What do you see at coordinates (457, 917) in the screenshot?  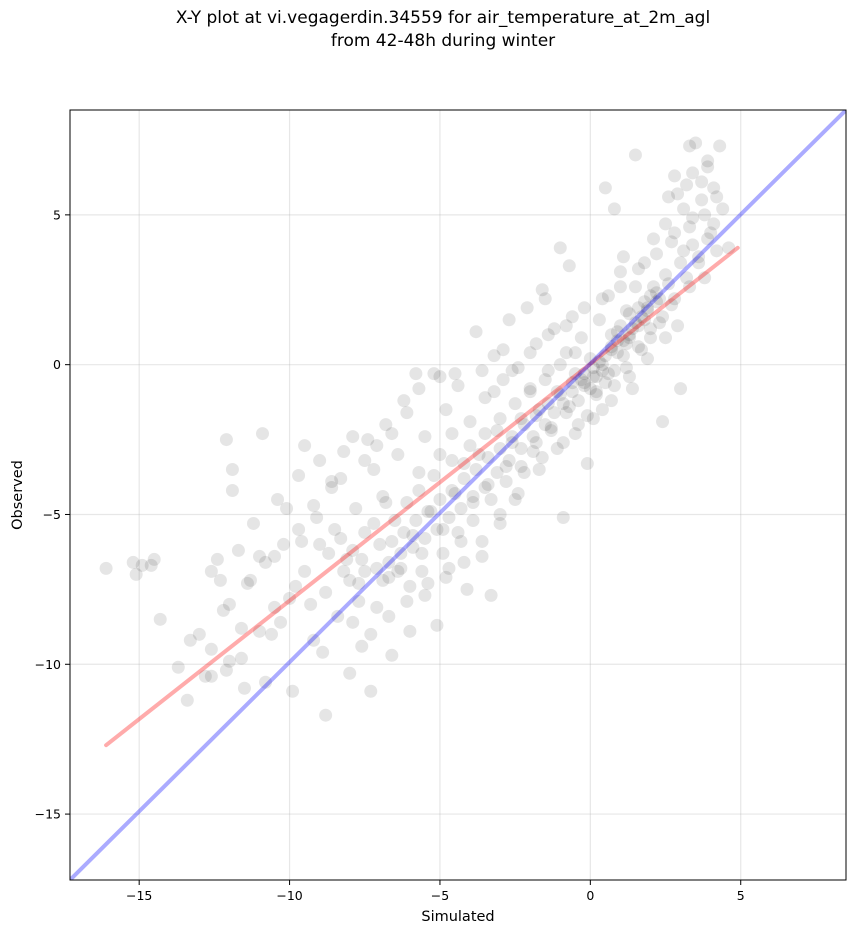 I see `x-axis-label: Simulated` at bounding box center [457, 917].